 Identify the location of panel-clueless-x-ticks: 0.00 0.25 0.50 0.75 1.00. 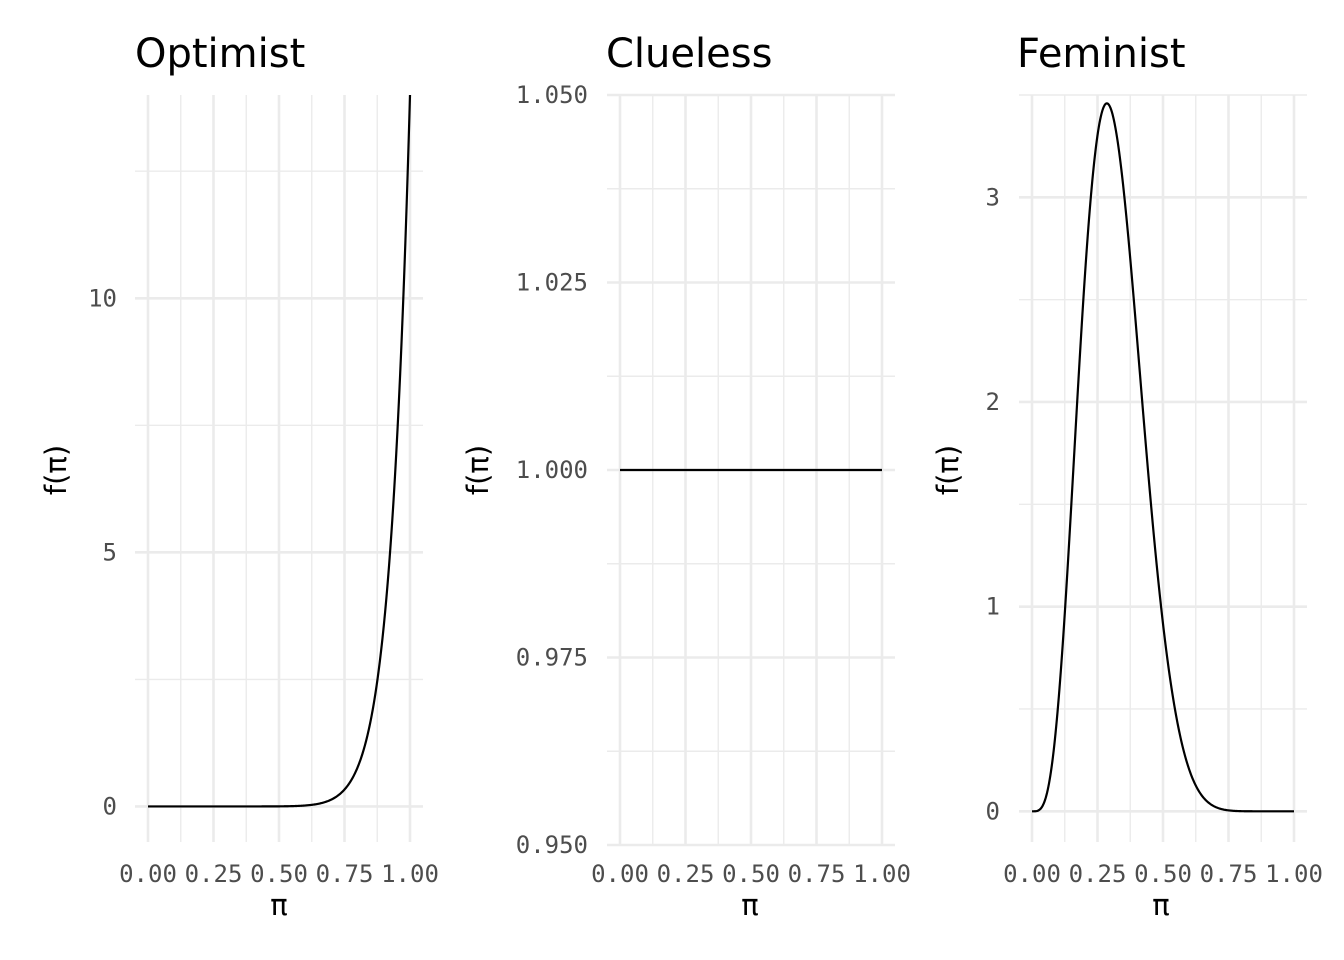
(751, 874).